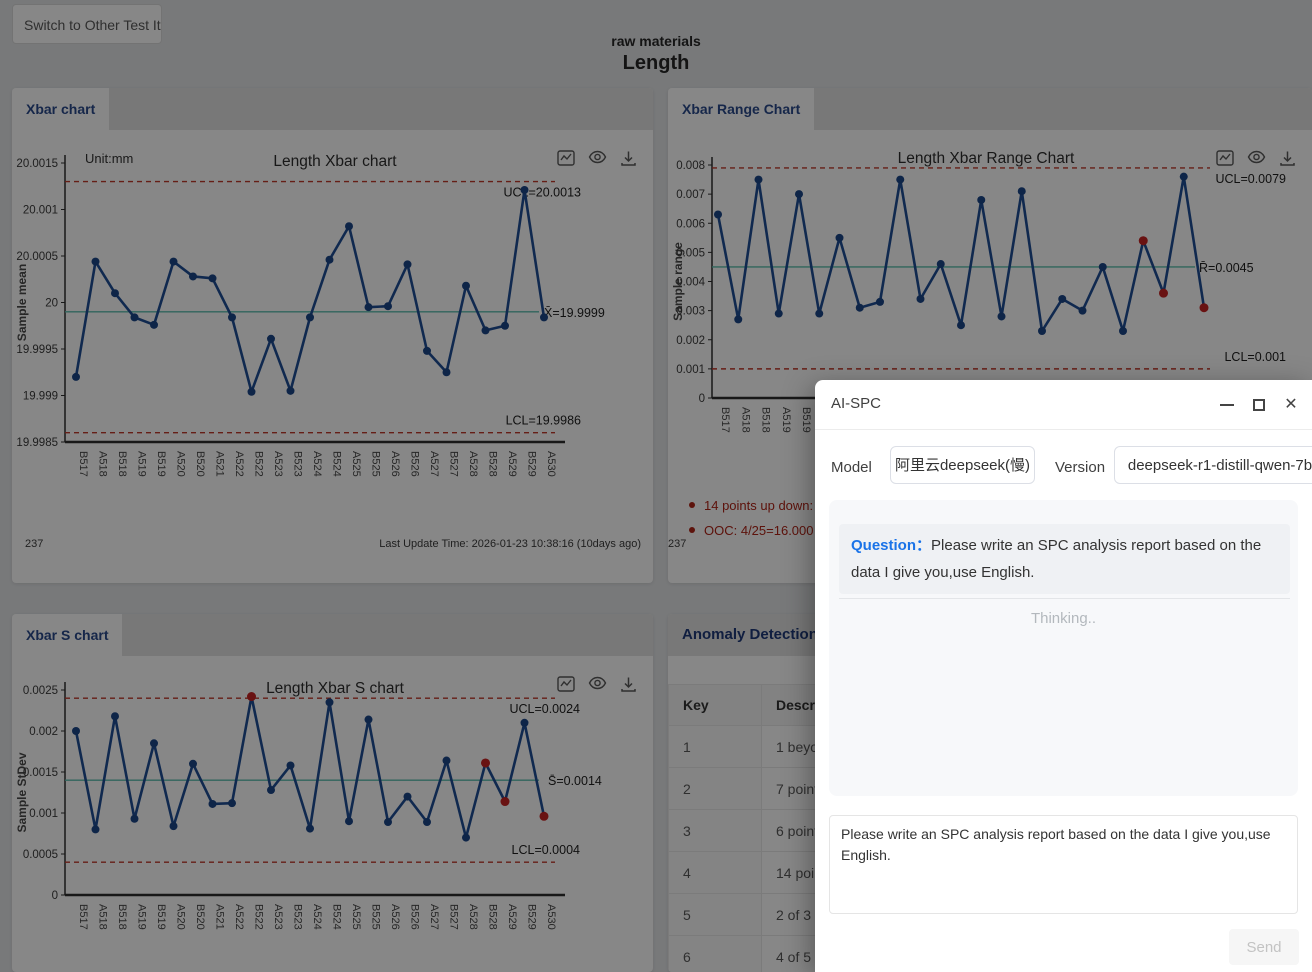 Image resolution: width=1312 pixels, height=972 pixels. I want to click on x-tick-label: B523, so click(298, 917).